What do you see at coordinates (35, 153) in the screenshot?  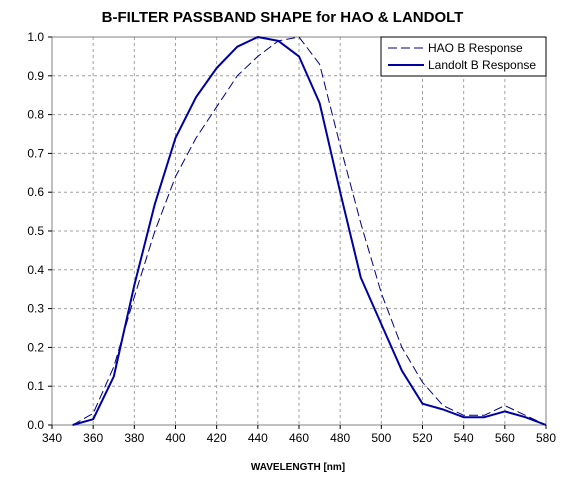 I see `y-tick-label: 0.7` at bounding box center [35, 153].